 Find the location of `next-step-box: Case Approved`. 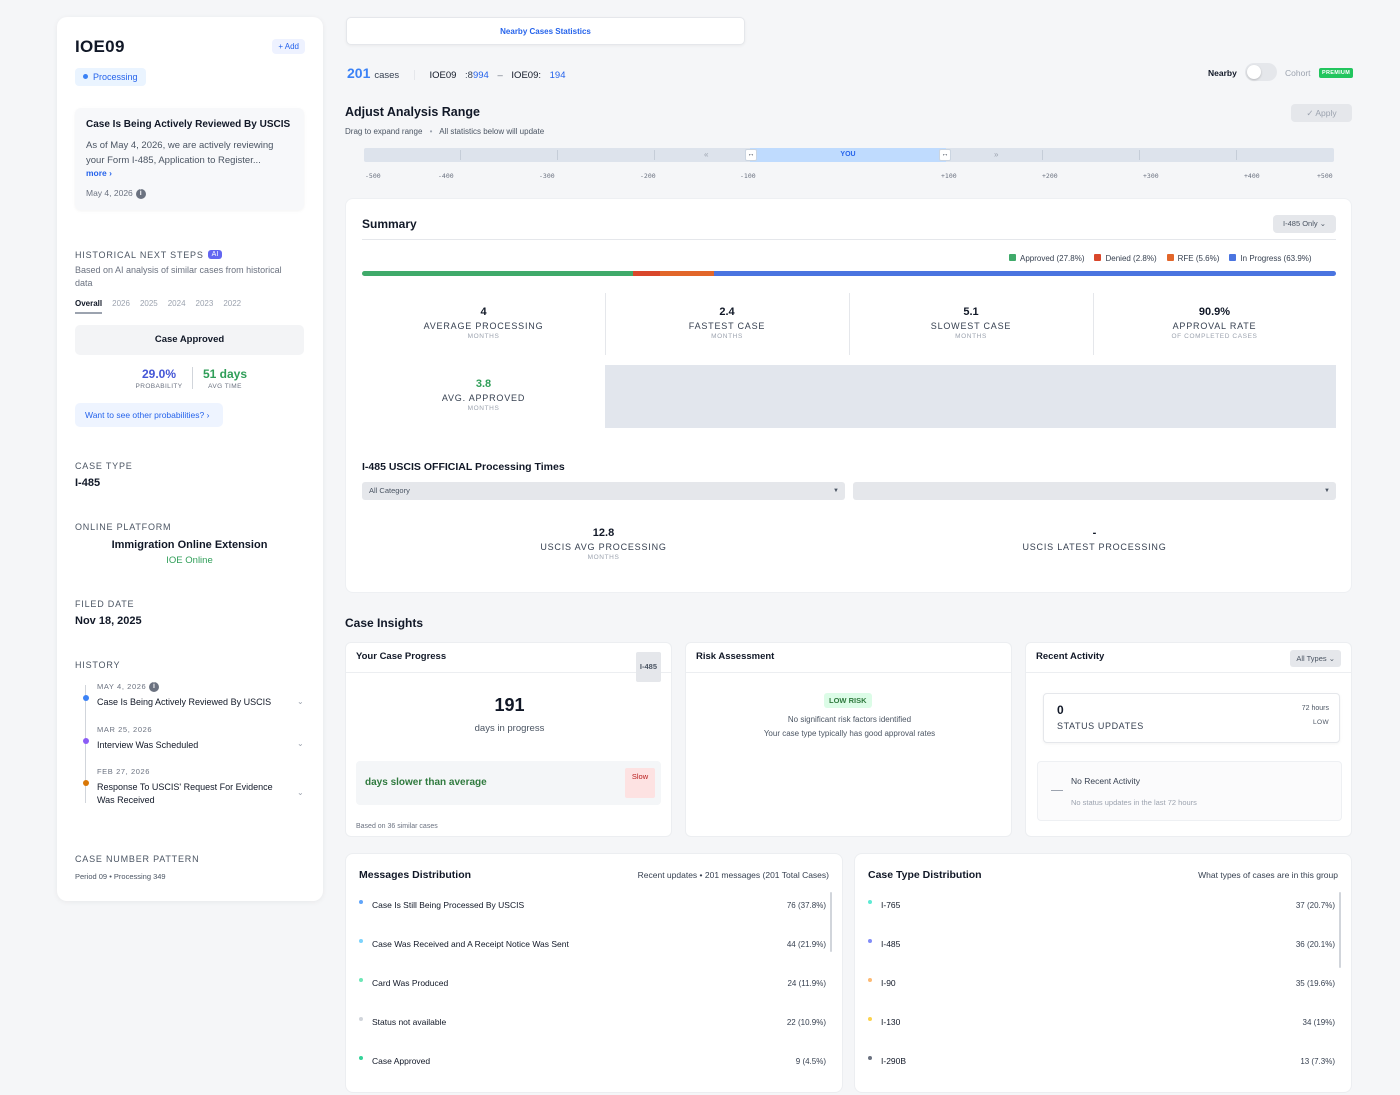

next-step-box: Case Approved is located at coordinates (189, 340).